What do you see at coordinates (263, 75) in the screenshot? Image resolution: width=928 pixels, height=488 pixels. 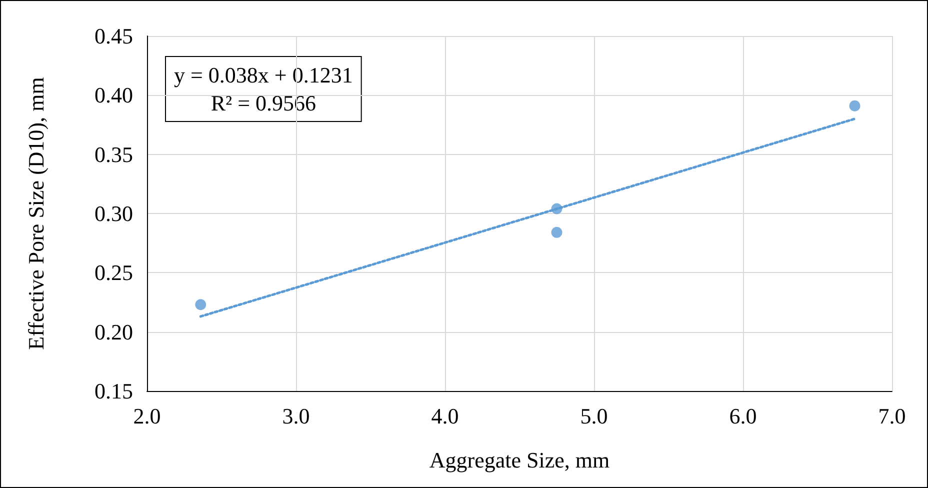 I see `annotation: y = 0.038x + 0.1231` at bounding box center [263, 75].